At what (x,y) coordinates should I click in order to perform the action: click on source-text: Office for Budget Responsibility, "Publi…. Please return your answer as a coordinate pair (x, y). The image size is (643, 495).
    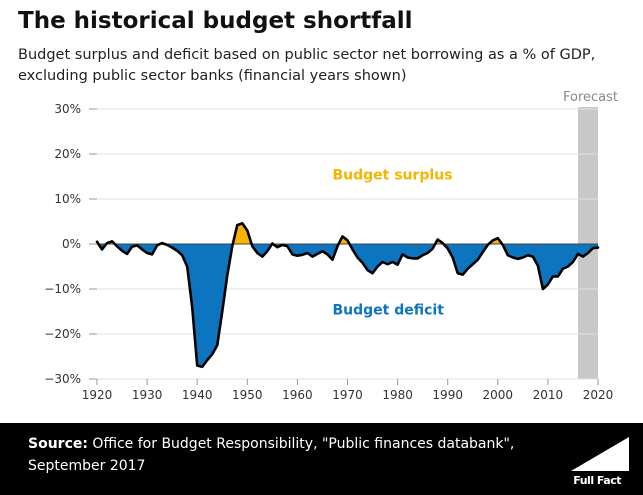
    Looking at the image, I should click on (271, 455).